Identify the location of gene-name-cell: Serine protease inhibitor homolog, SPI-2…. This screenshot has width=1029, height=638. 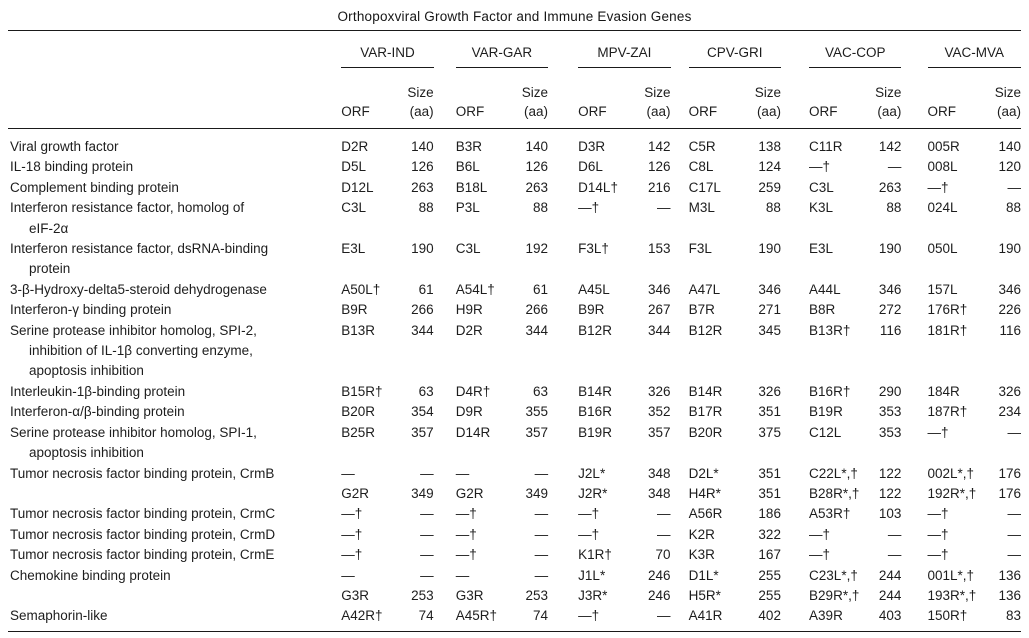
(169, 351).